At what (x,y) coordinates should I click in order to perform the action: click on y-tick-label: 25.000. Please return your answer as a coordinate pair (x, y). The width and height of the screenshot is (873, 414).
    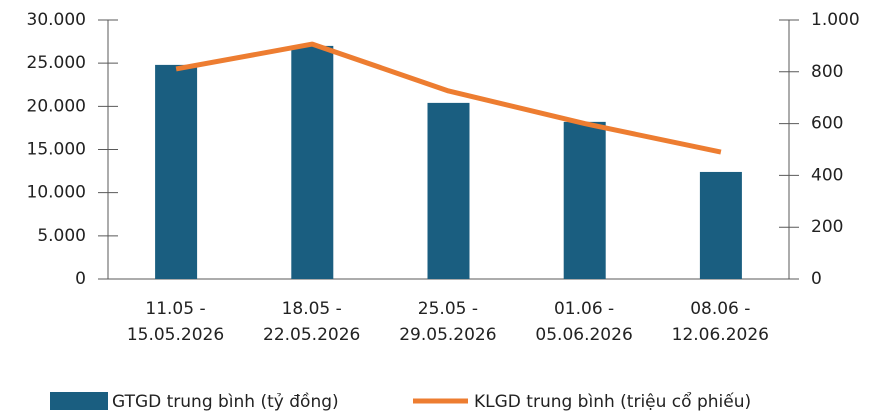
    Looking at the image, I should click on (56, 63).